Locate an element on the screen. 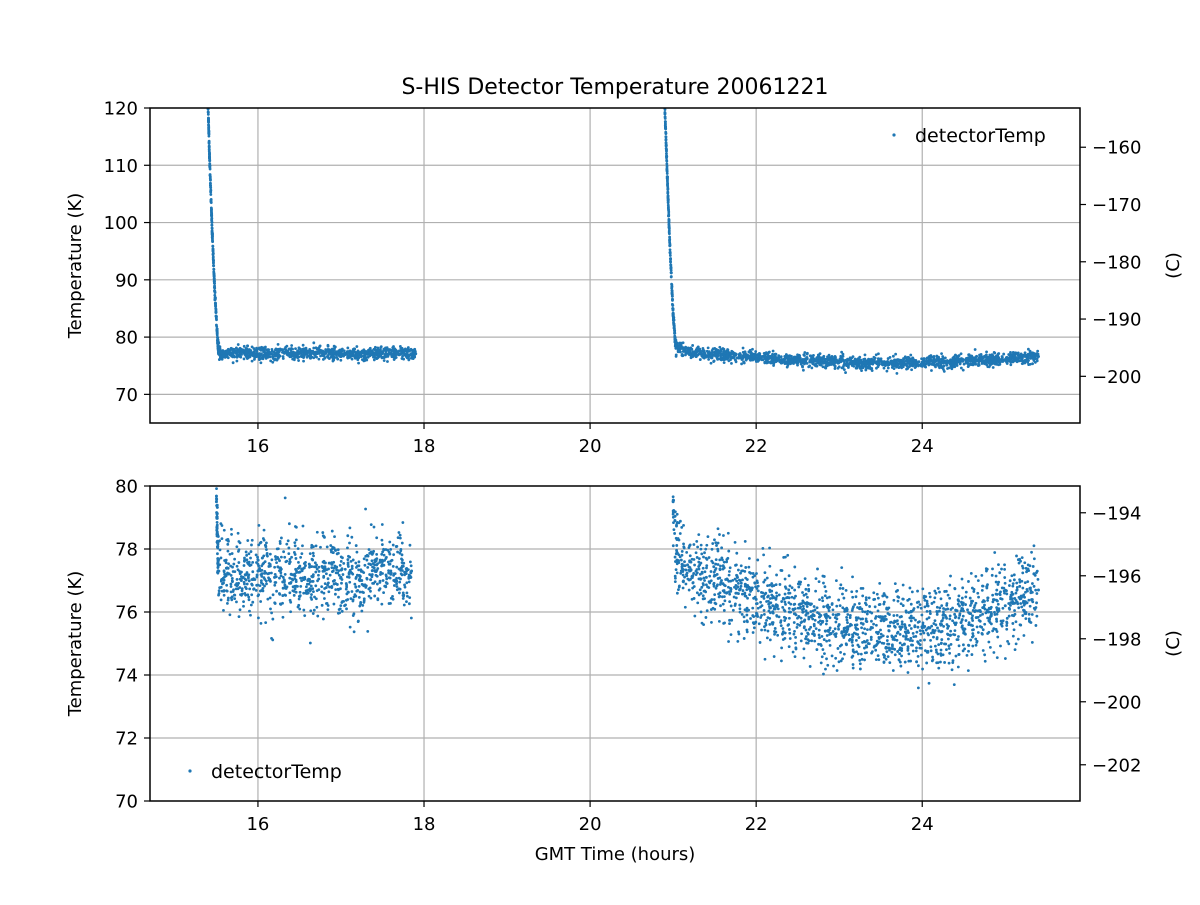  x-tick-label: 20 is located at coordinates (590, 446).